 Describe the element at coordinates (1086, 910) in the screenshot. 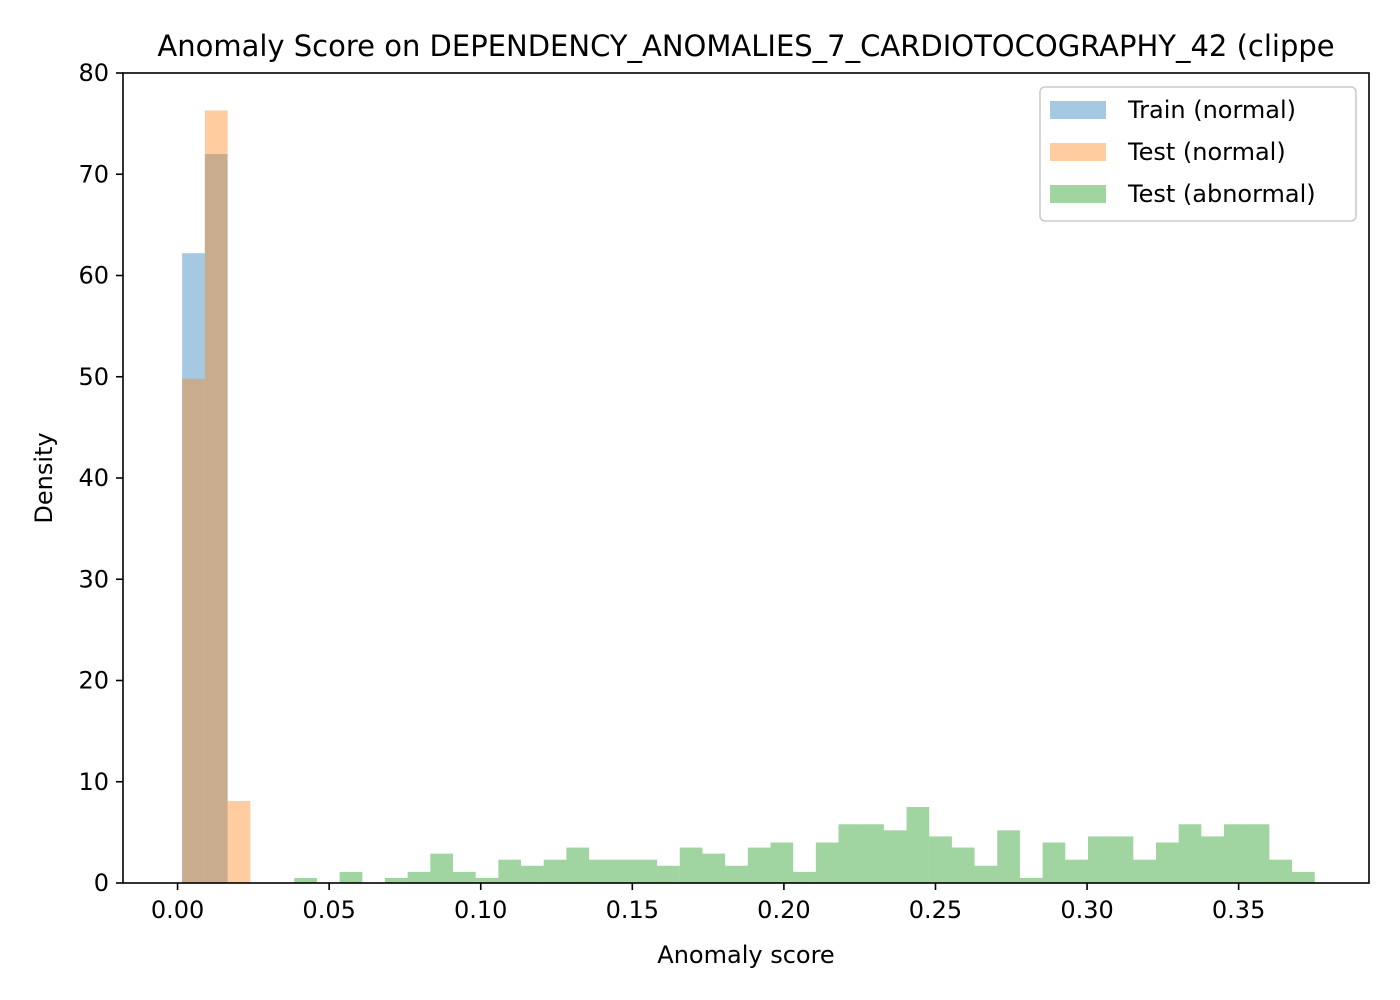

I see `x-tick-label: 0.30` at that location.